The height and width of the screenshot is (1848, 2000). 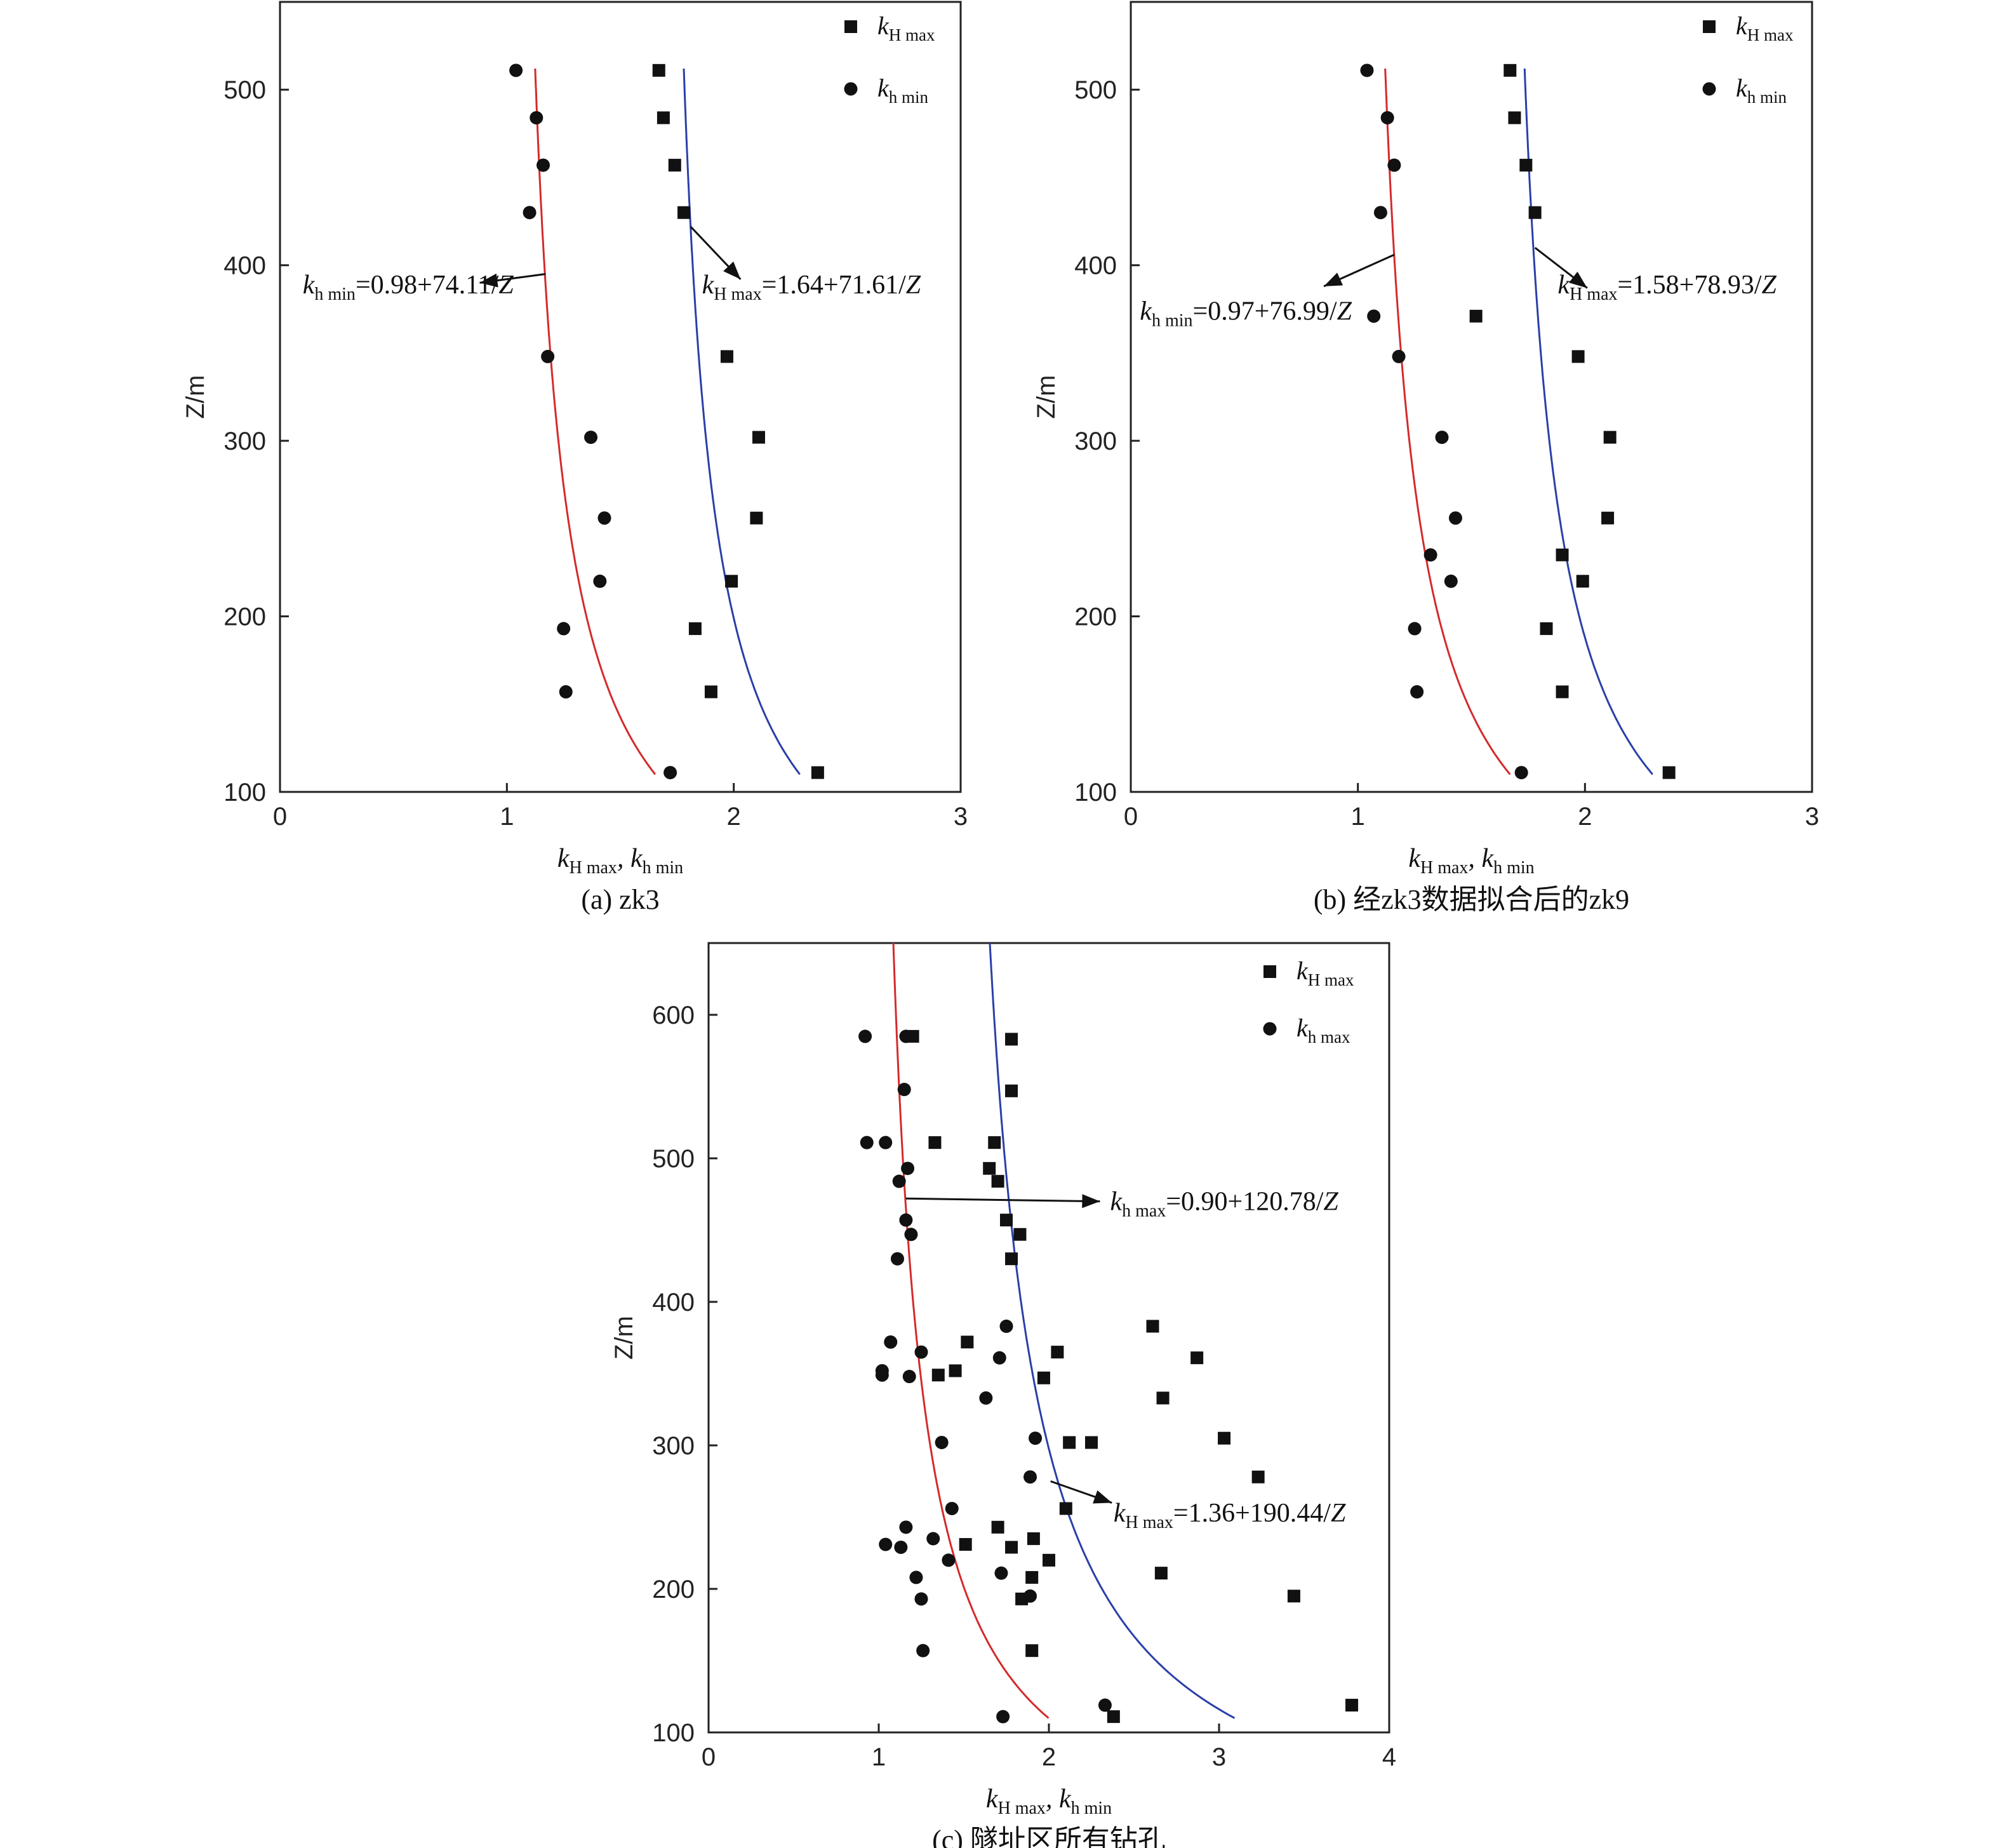 What do you see at coordinates (1812, 817) in the screenshot?
I see `x-tick-label: 3` at bounding box center [1812, 817].